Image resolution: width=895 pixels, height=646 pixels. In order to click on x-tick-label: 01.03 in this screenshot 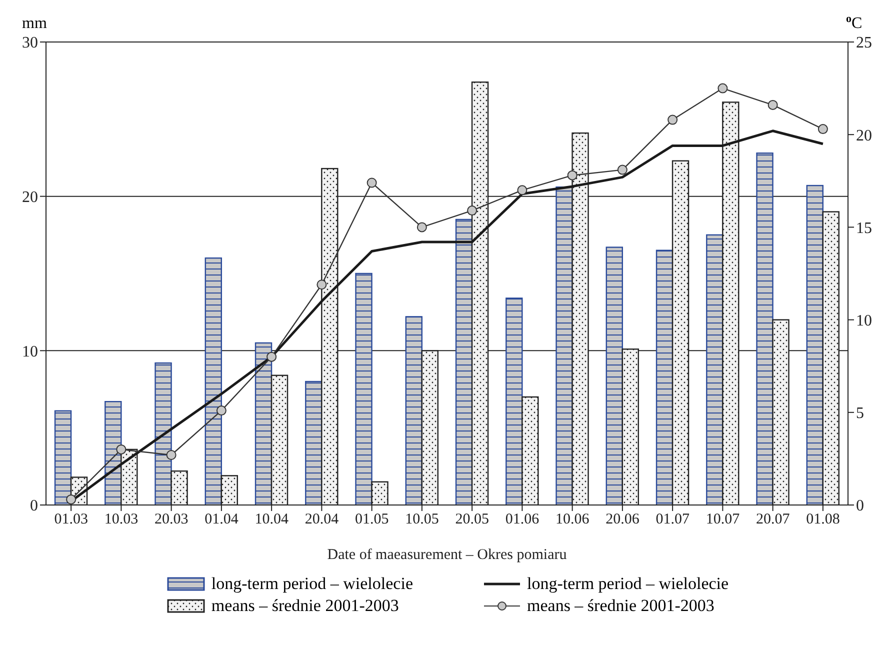, I will do `click(71, 520)`.